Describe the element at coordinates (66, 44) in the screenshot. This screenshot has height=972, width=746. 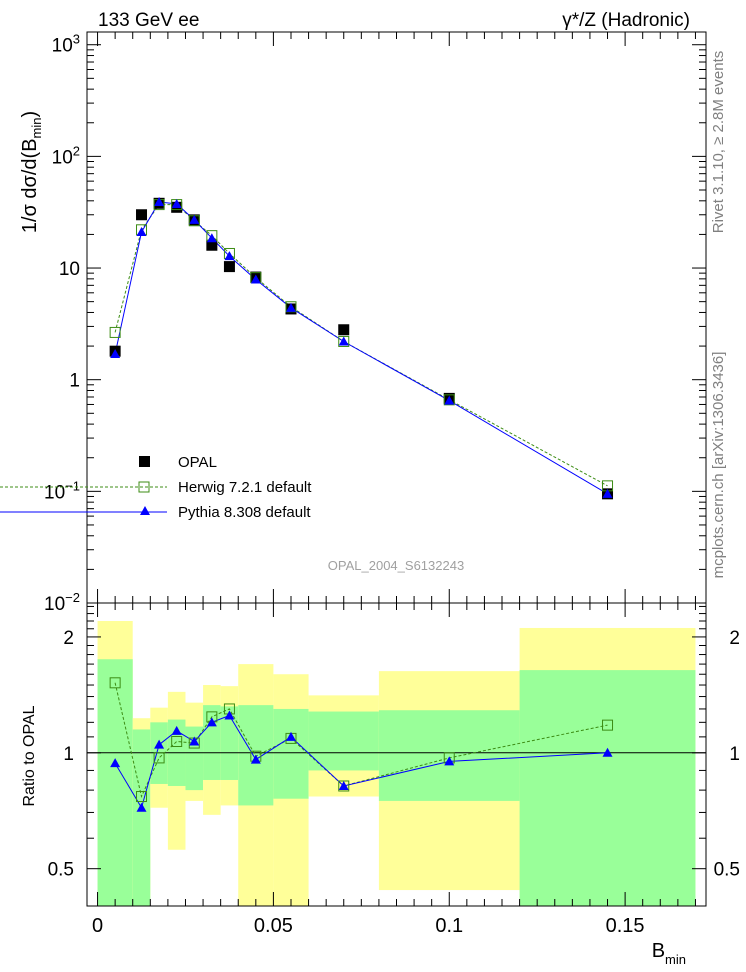
I see `main-y-tick-label: 10³` at that location.